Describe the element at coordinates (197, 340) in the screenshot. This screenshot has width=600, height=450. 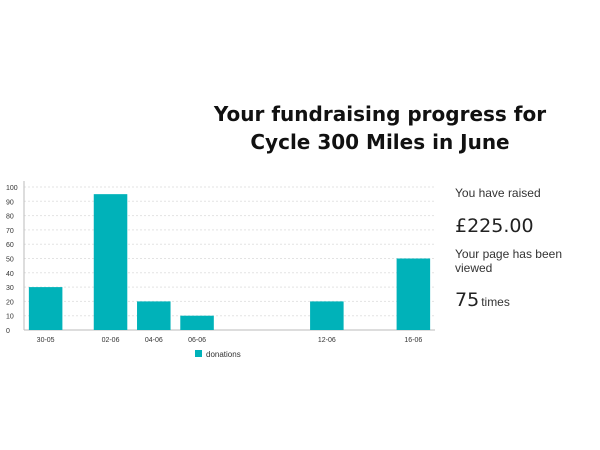
I see `x-tick-label: 06-06` at that location.